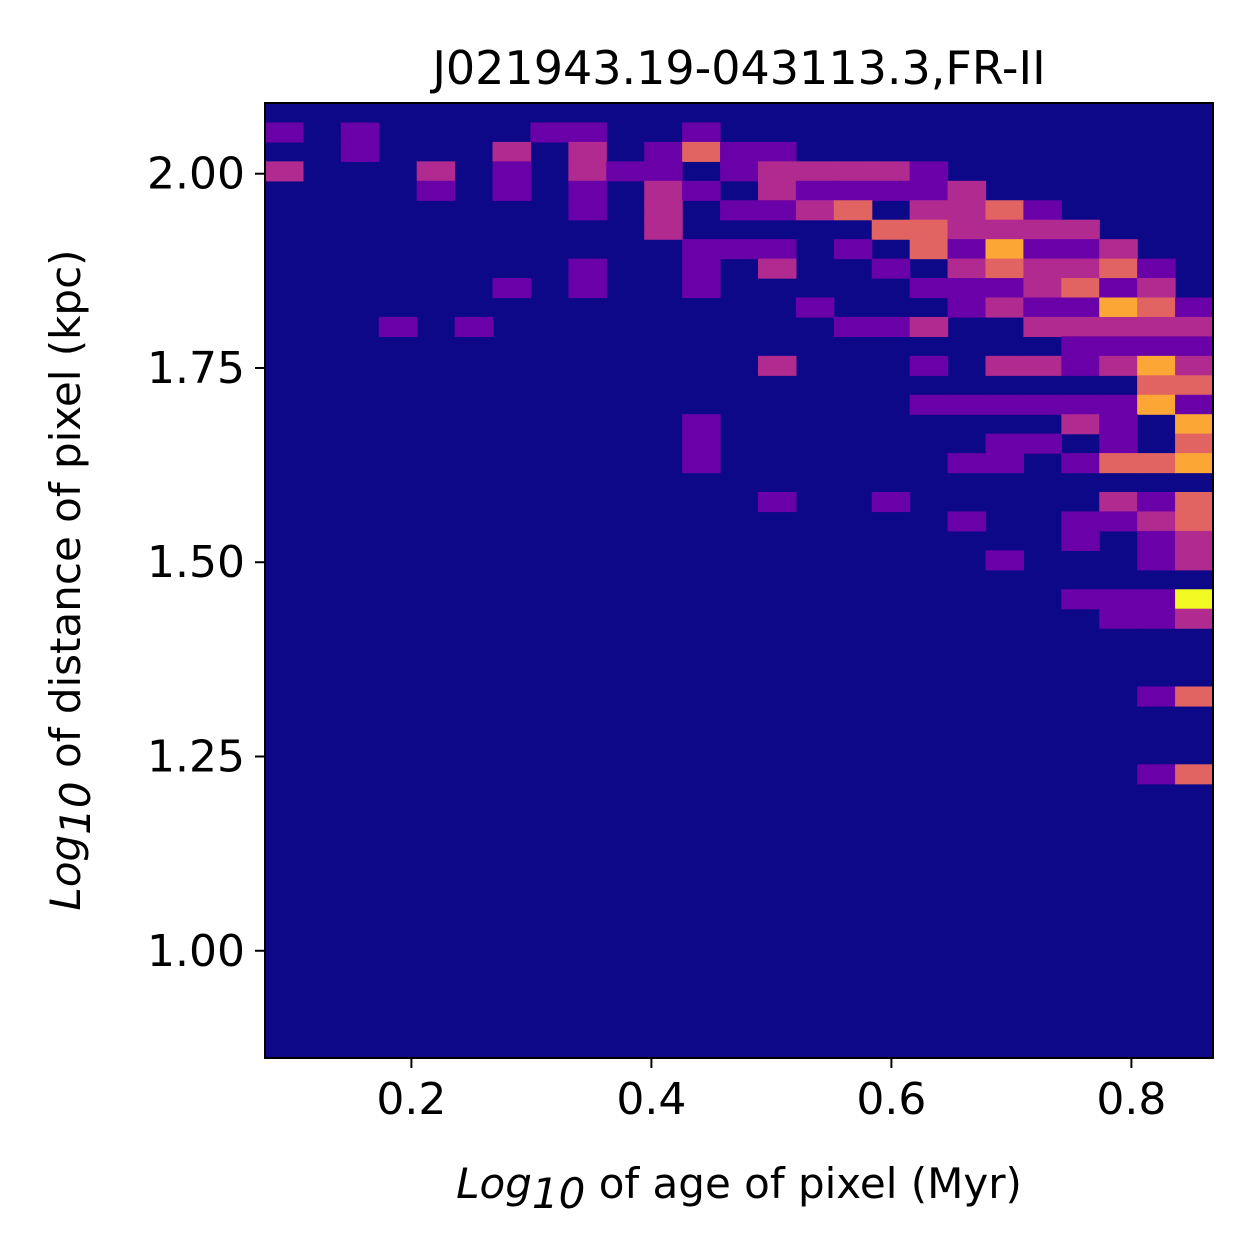 This screenshot has width=1250, height=1255. Describe the element at coordinates (196, 174) in the screenshot. I see `y-tick-label: 2.00` at that location.